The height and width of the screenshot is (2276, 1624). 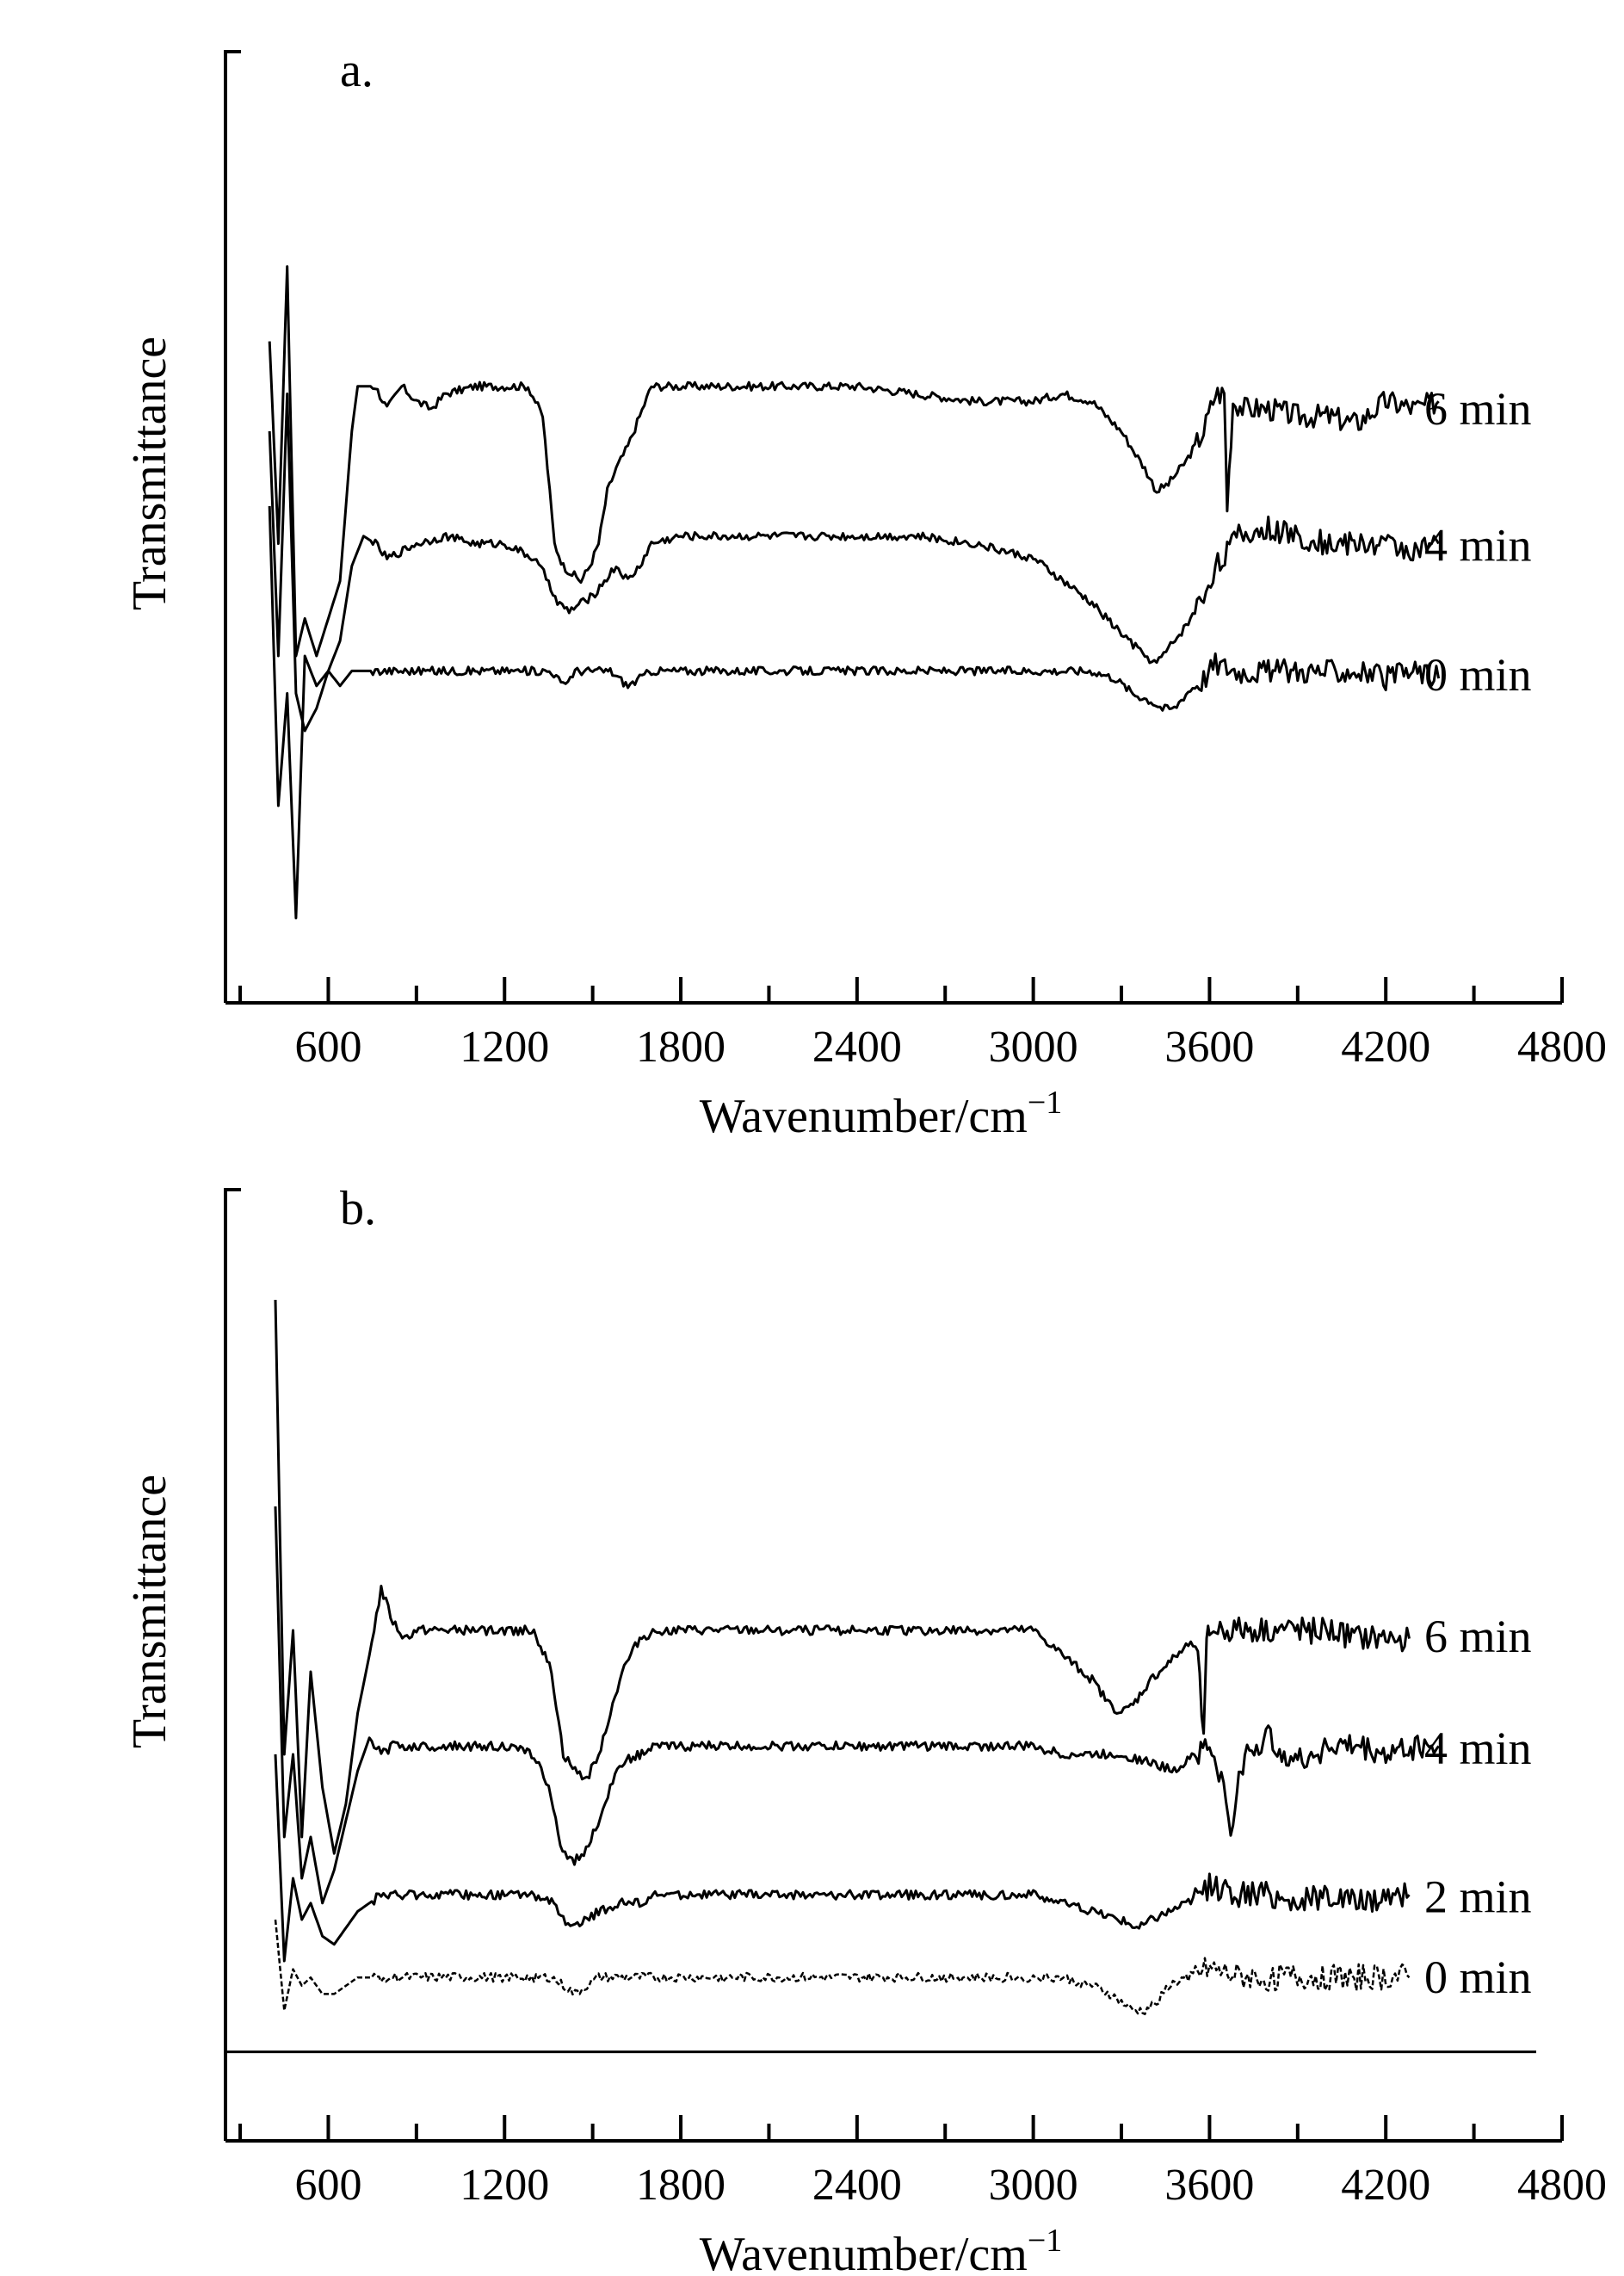 What do you see at coordinates (1478, 1897) in the screenshot?
I see `series-label-2-min: 2 min` at bounding box center [1478, 1897].